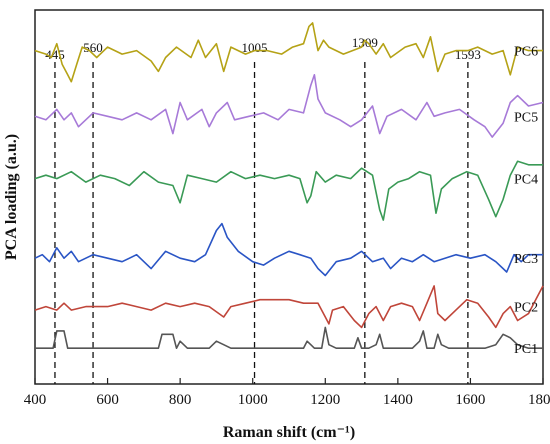 The width and height of the screenshot is (550, 444). I want to click on x-tick-label: 1400, so click(398, 400).